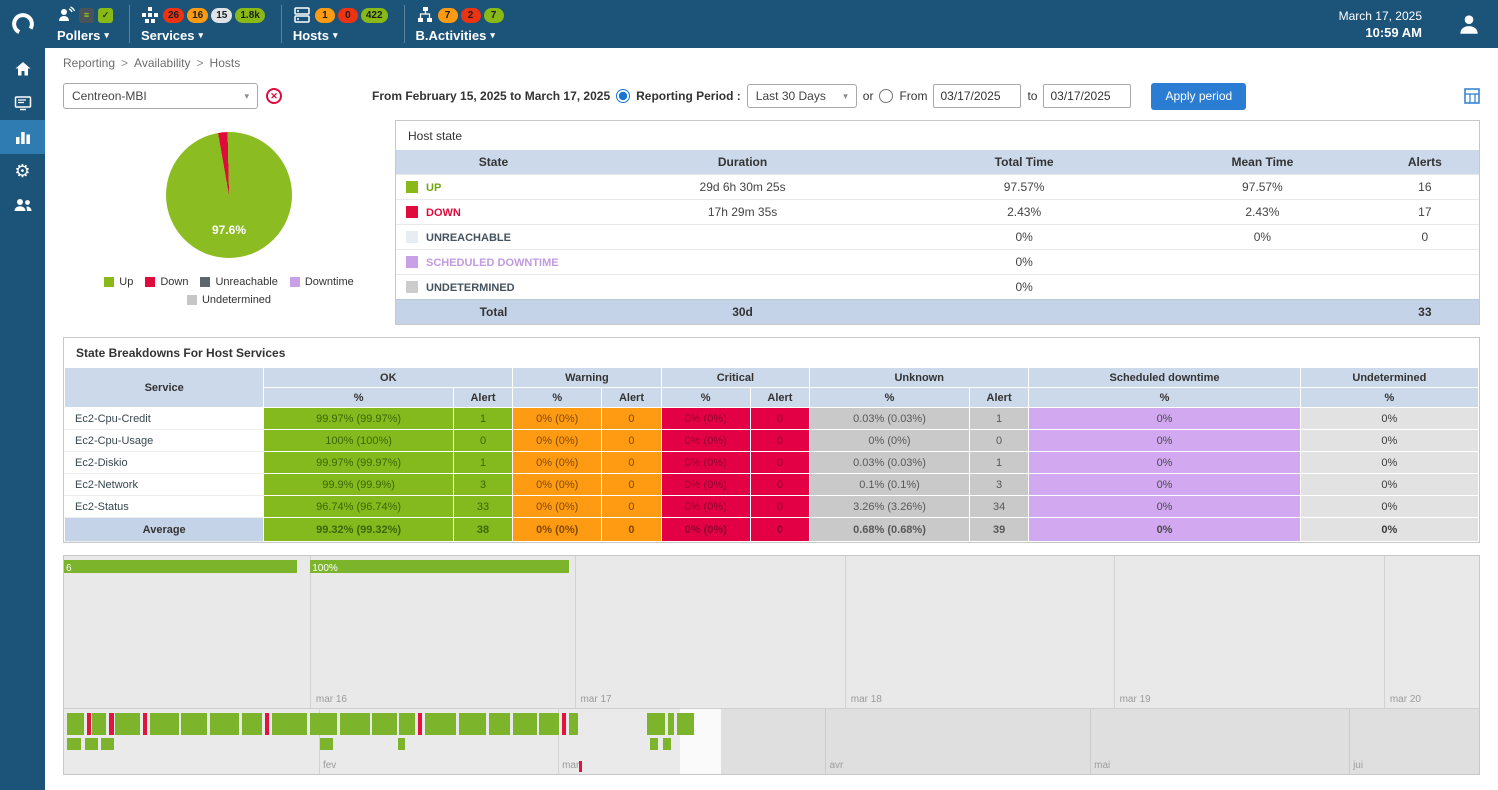  I want to click on services-badges: 26 16 15 1.8k, so click(214, 15).